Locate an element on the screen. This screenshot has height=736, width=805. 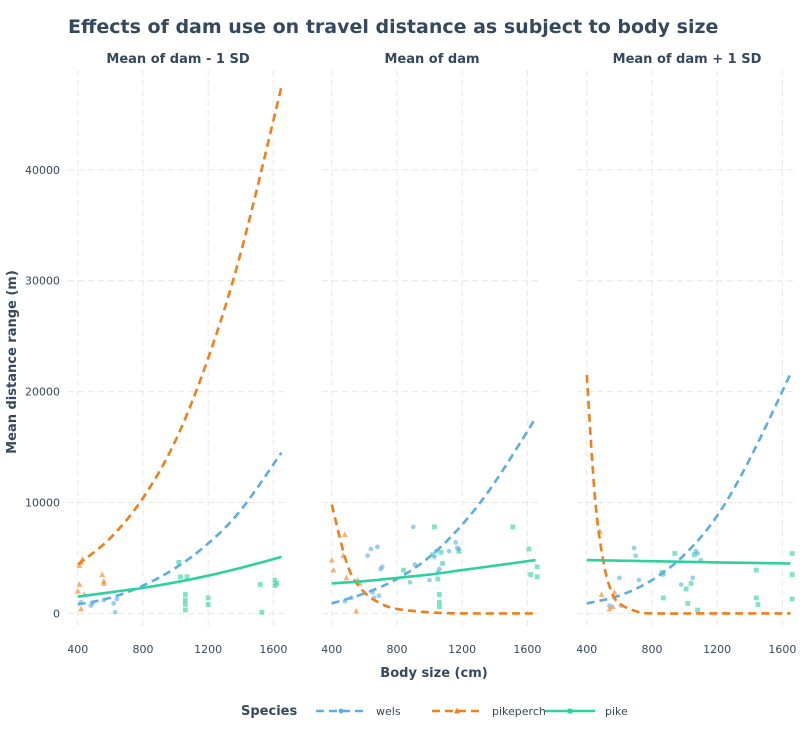
y-tick-label: 20000 is located at coordinates (42, 392).